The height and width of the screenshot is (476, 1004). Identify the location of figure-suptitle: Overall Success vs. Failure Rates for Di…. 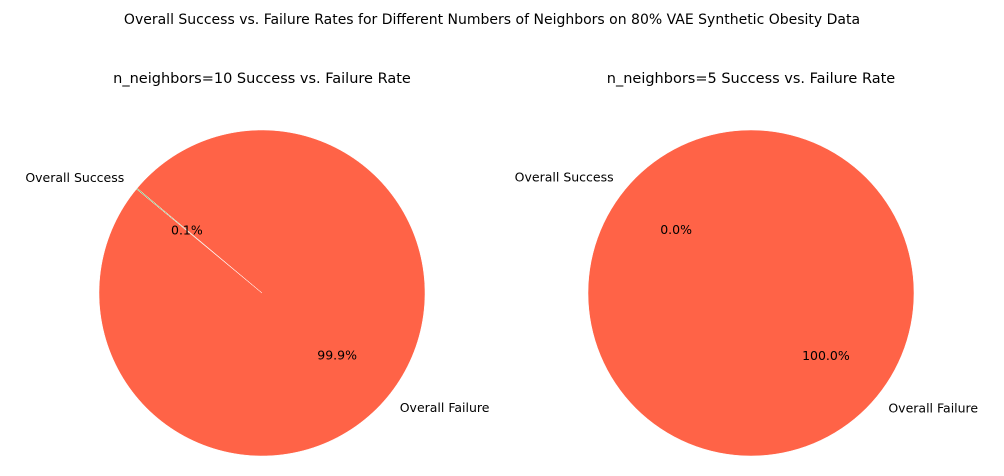
(492, 20).